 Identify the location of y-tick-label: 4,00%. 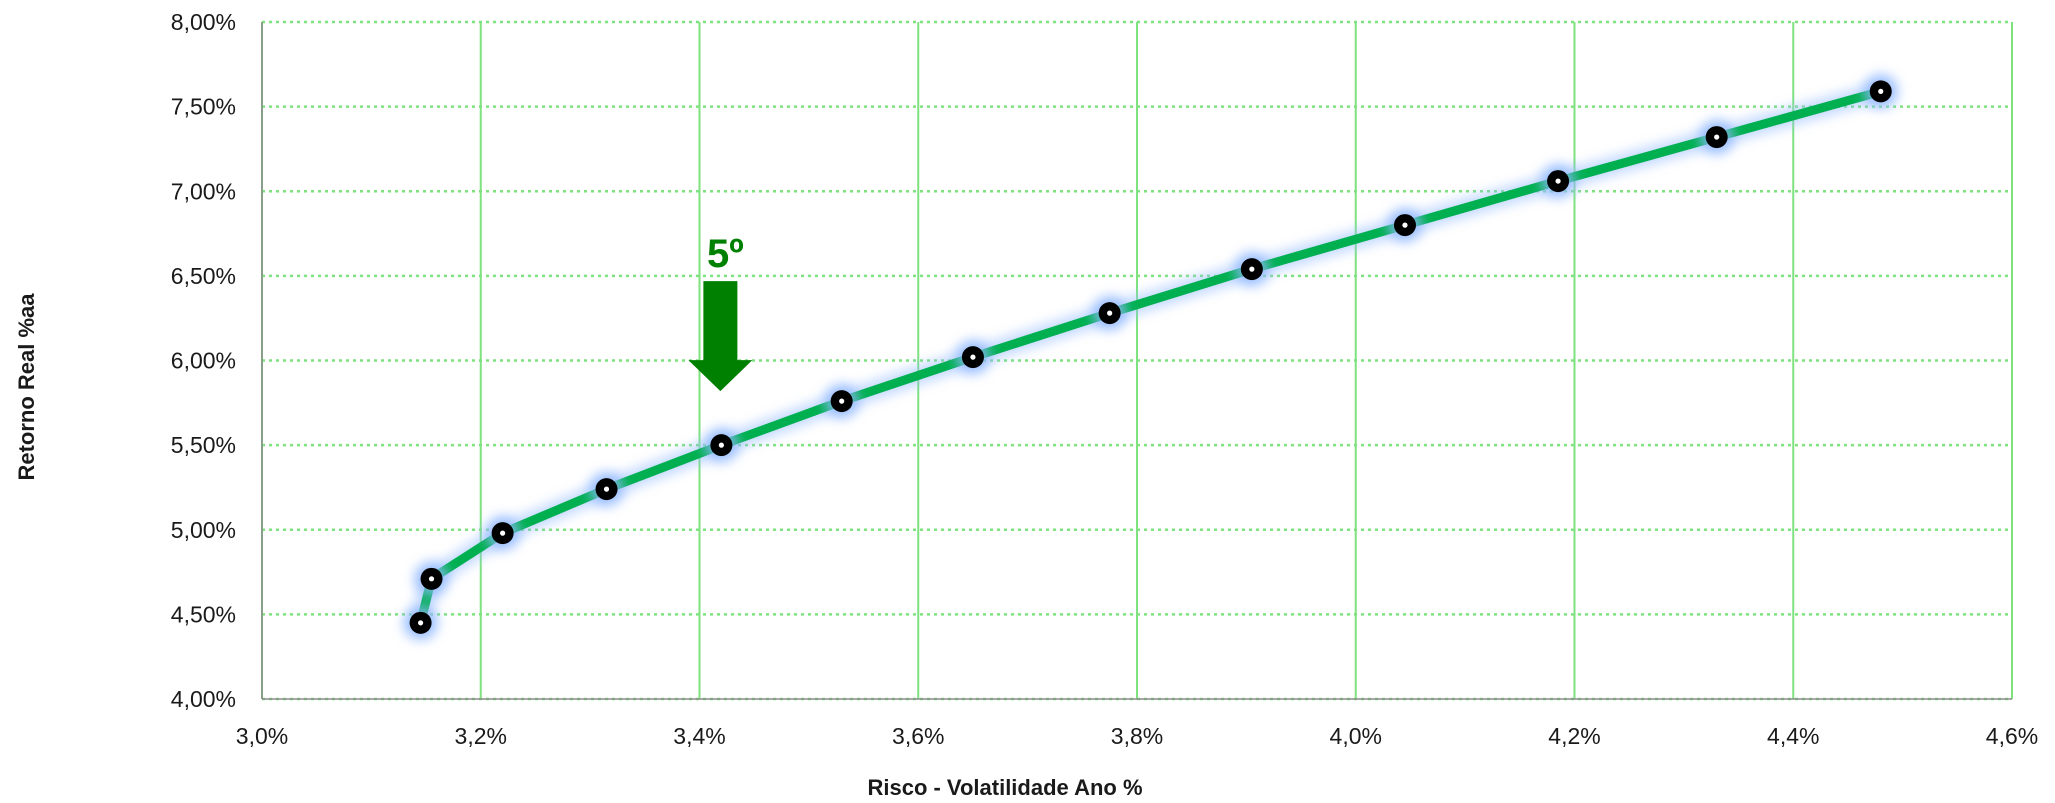
(203, 699).